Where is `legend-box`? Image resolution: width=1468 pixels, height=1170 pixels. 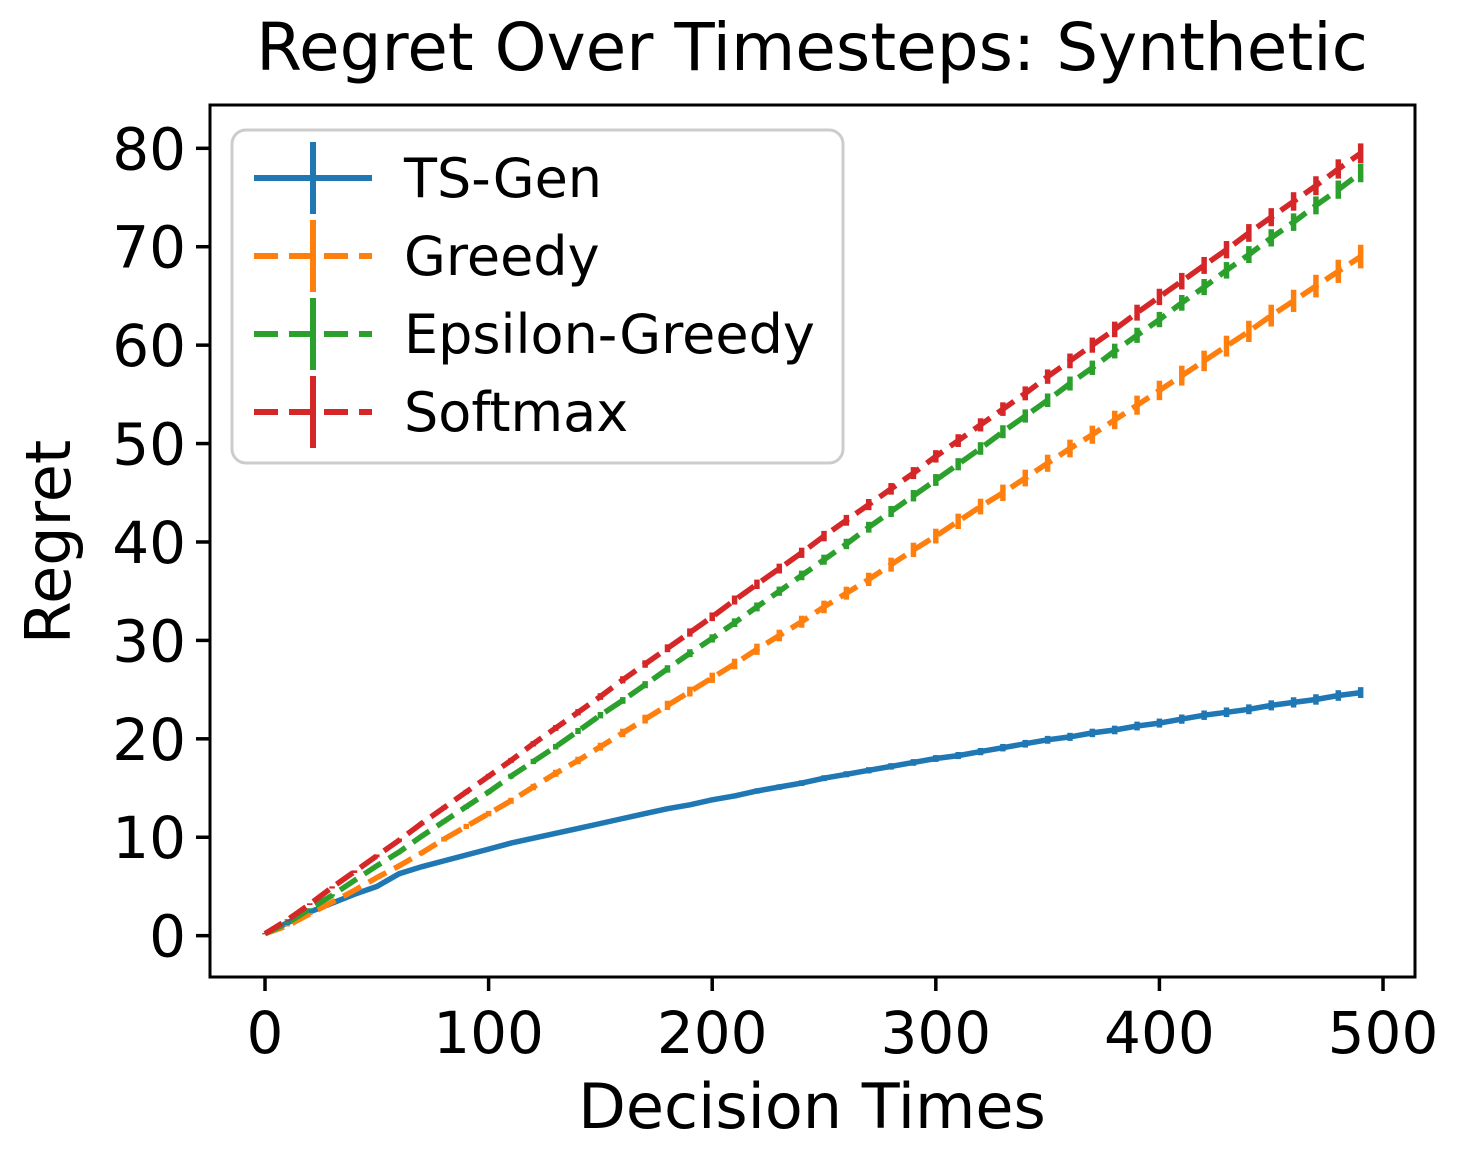 legend-box is located at coordinates (537, 296).